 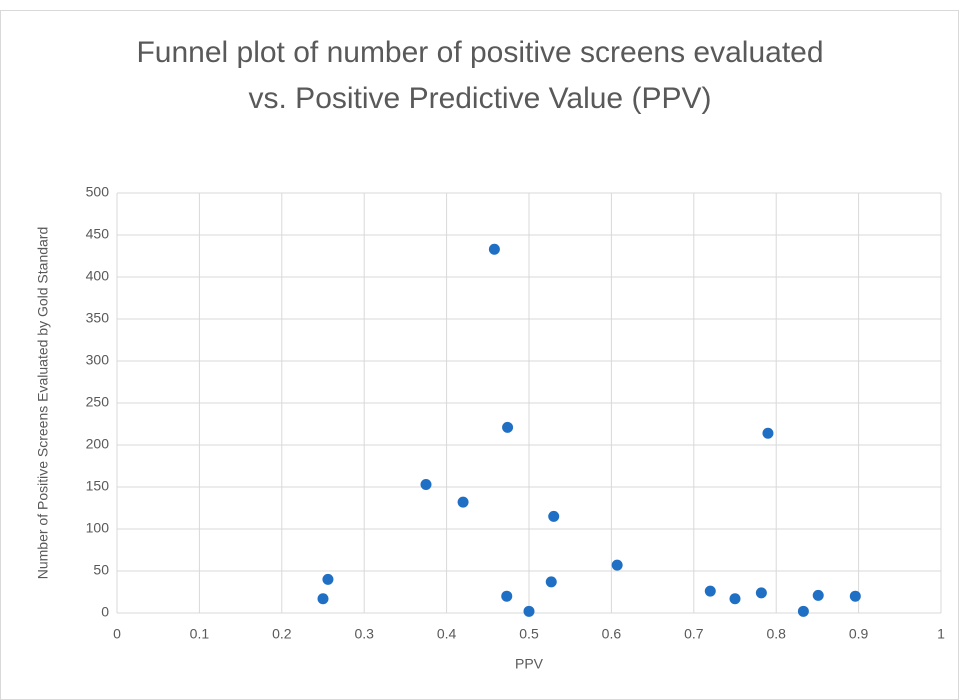 I want to click on x-tick-label: 1, so click(x=941, y=634).